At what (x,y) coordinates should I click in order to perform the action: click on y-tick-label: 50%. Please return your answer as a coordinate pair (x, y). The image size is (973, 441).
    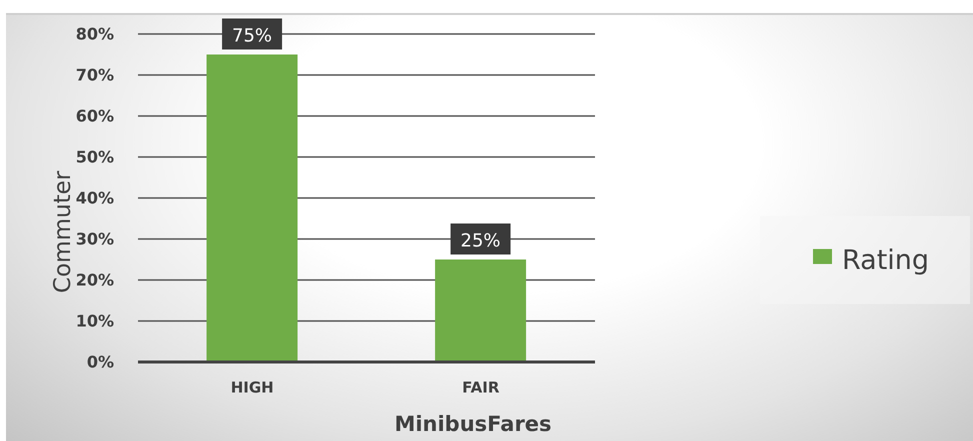
    Looking at the image, I should click on (95, 157).